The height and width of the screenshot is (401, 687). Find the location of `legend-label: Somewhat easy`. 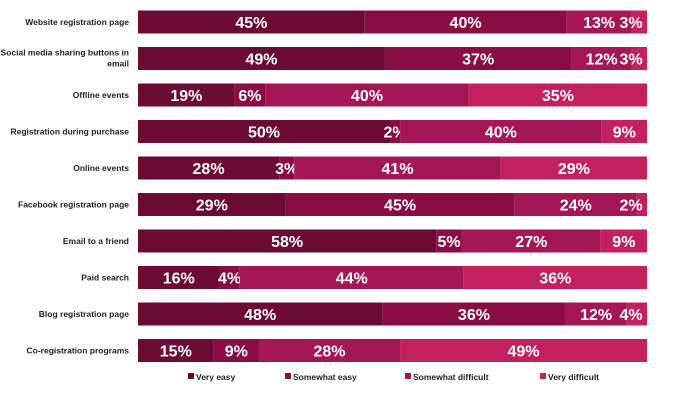

legend-label: Somewhat easy is located at coordinates (325, 377).